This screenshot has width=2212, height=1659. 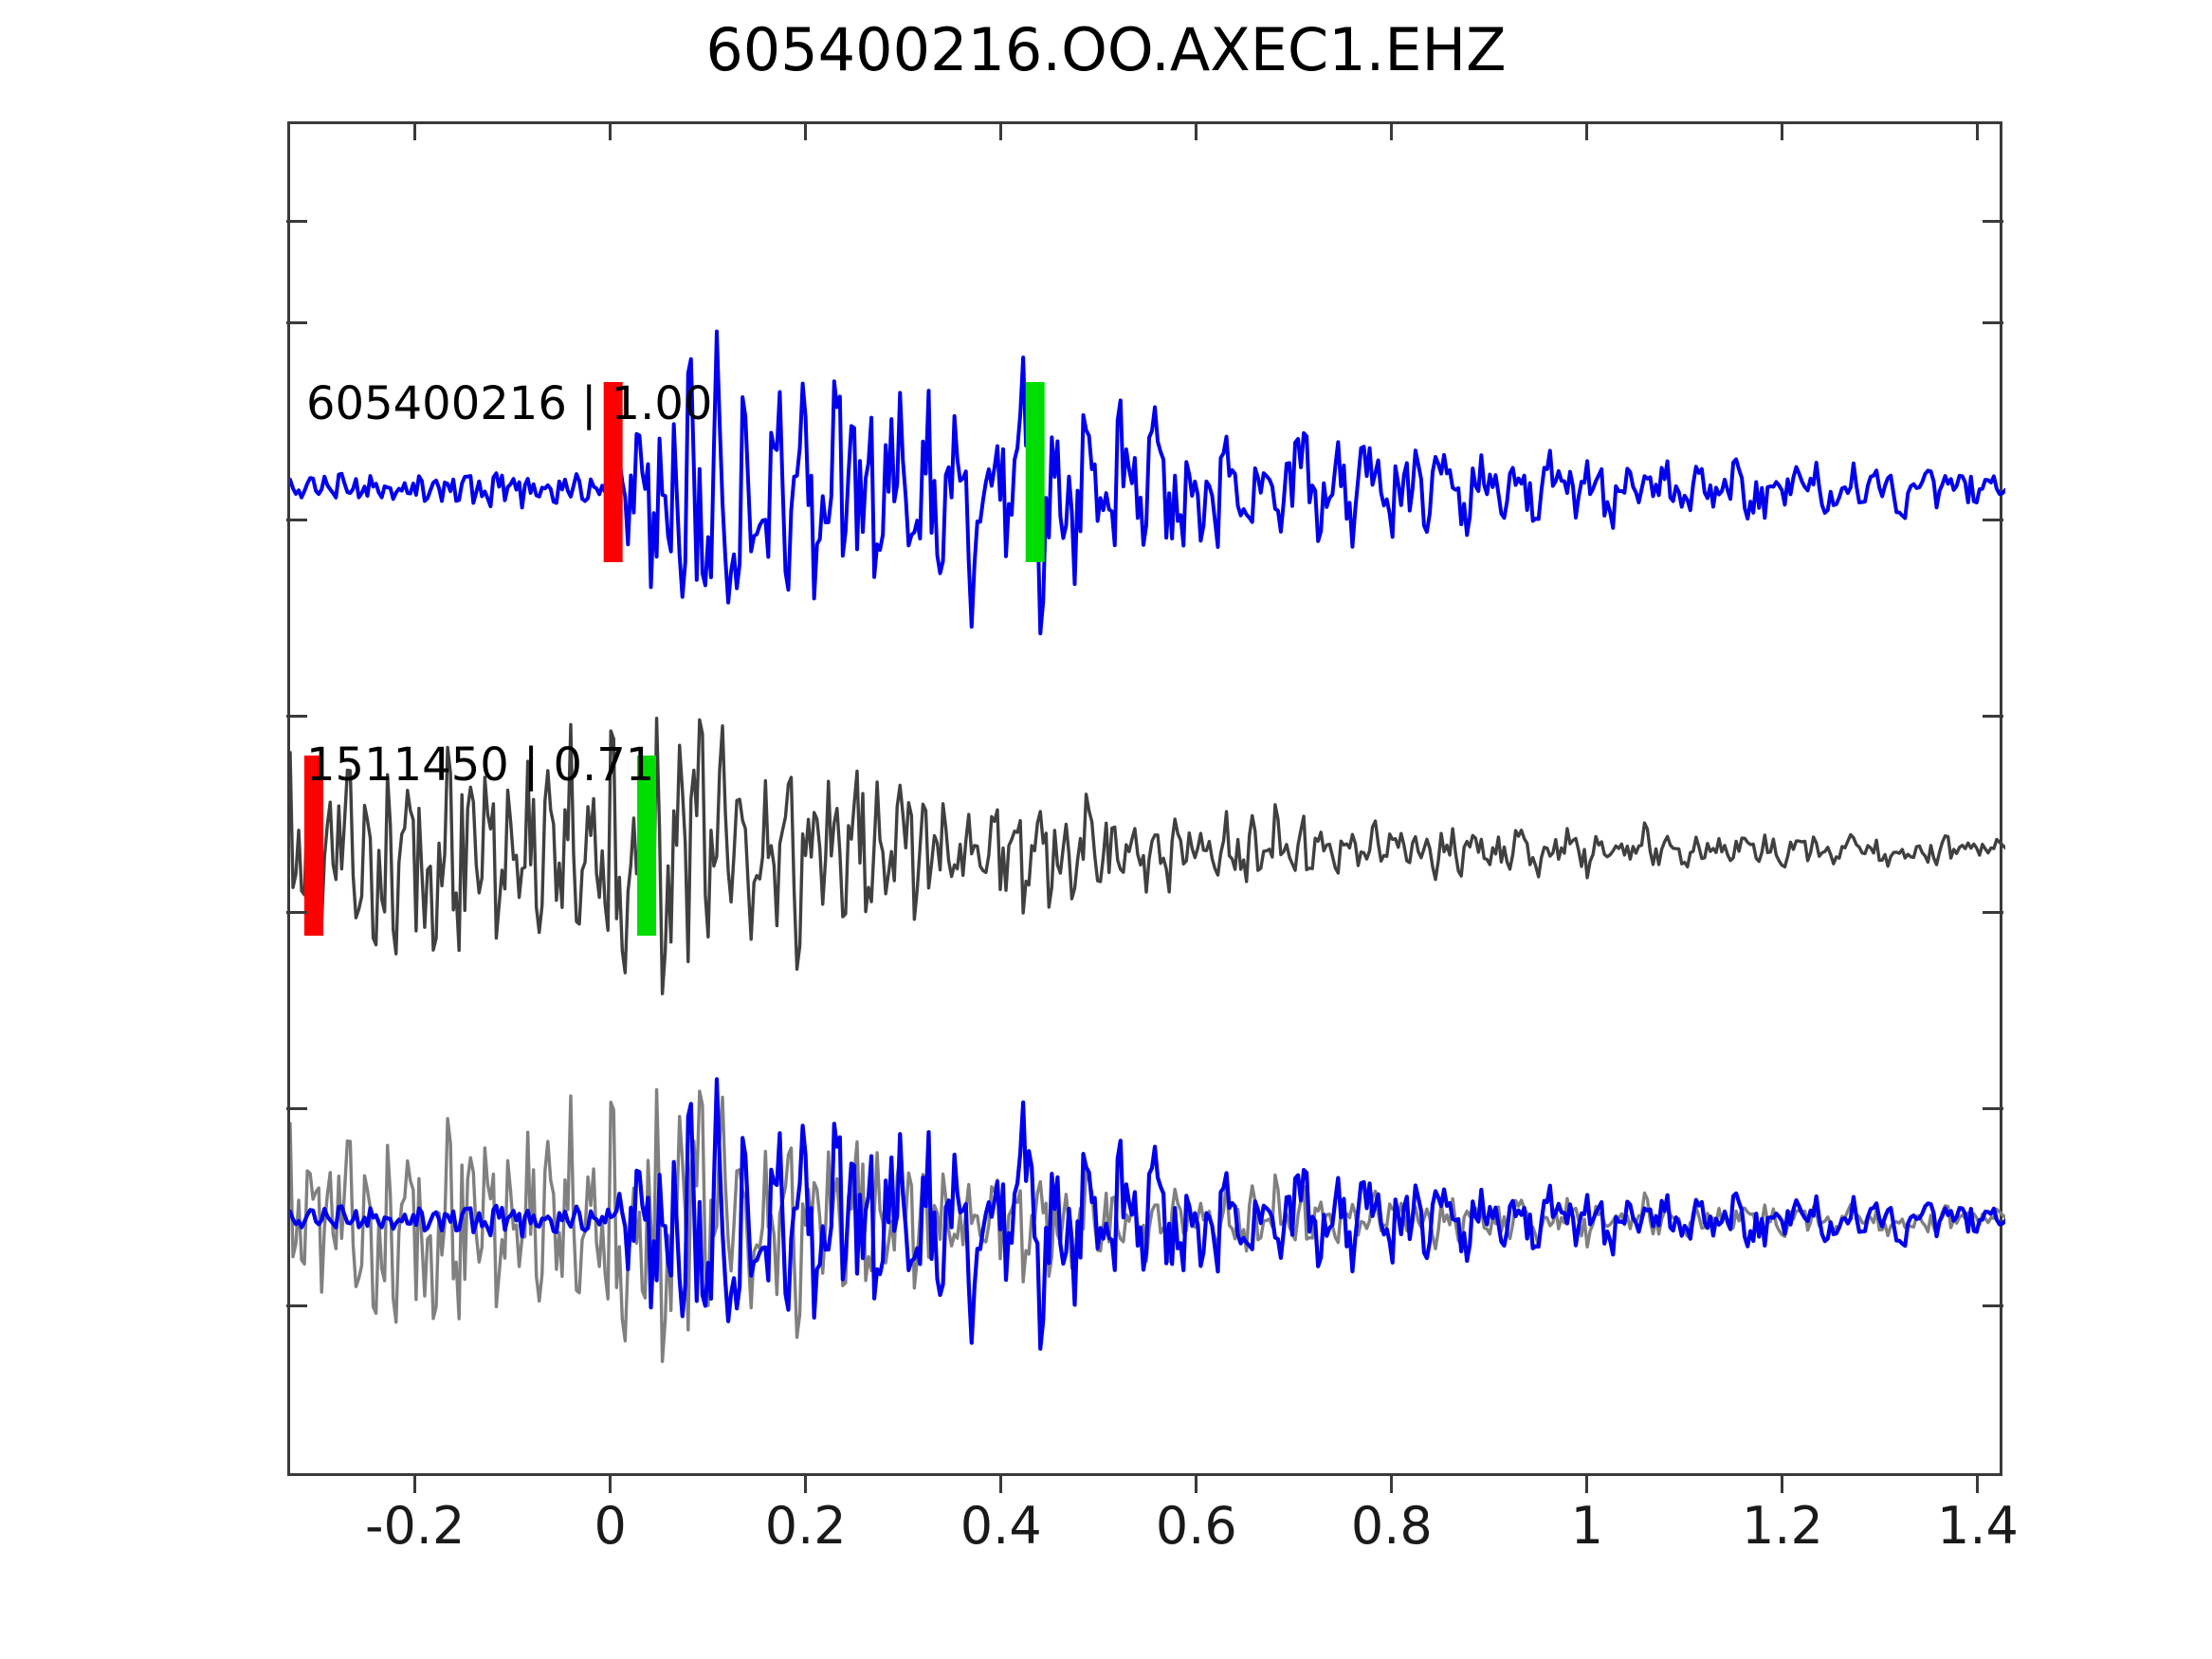 What do you see at coordinates (1147, 855) in the screenshot?
I see `trace-1511450-path` at bounding box center [1147, 855].